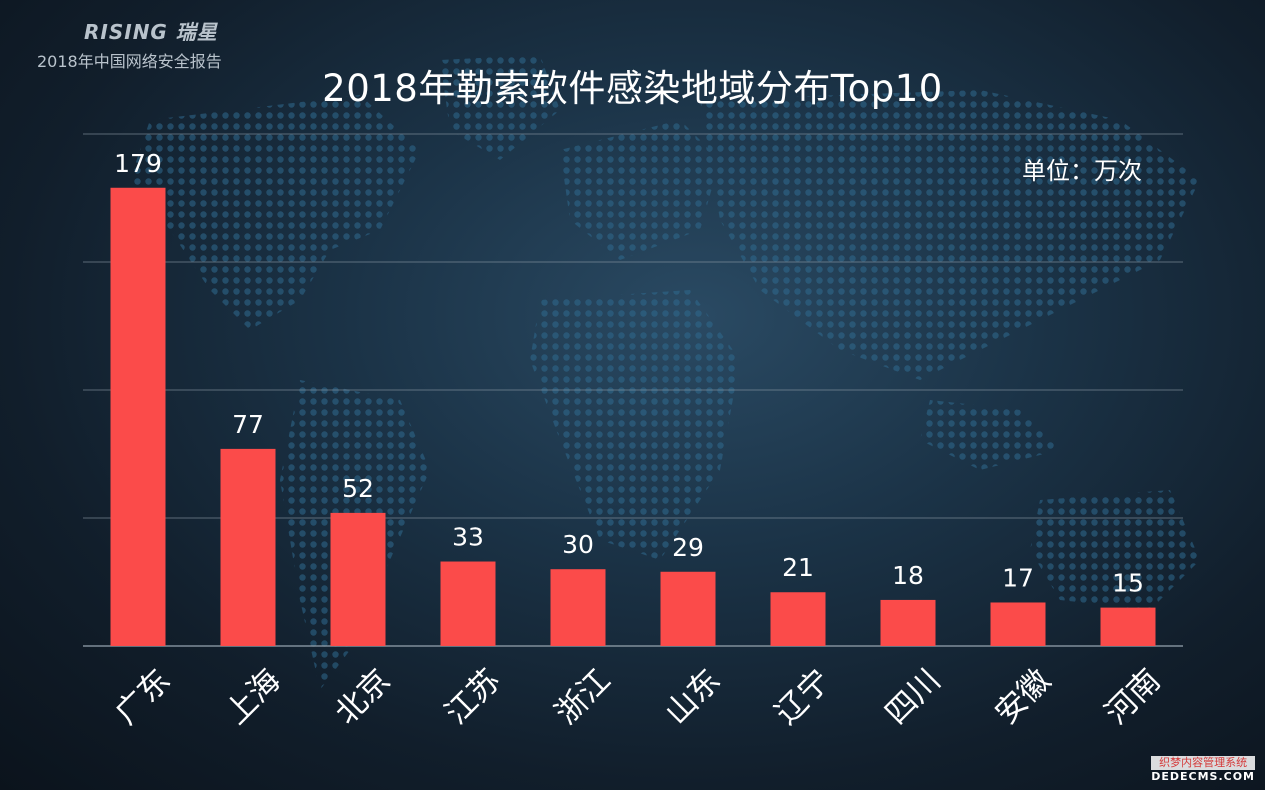 The width and height of the screenshot is (1265, 790). I want to click on watermark: 织梦内容管理系统 DEDECMS.COM, so click(1203, 770).